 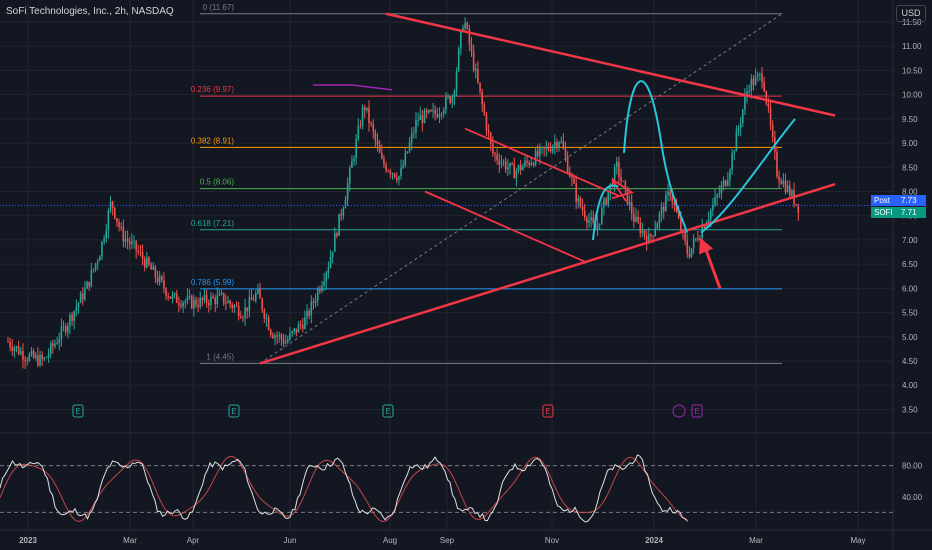 What do you see at coordinates (911, 13) in the screenshot?
I see `currency-button: USD` at bounding box center [911, 13].